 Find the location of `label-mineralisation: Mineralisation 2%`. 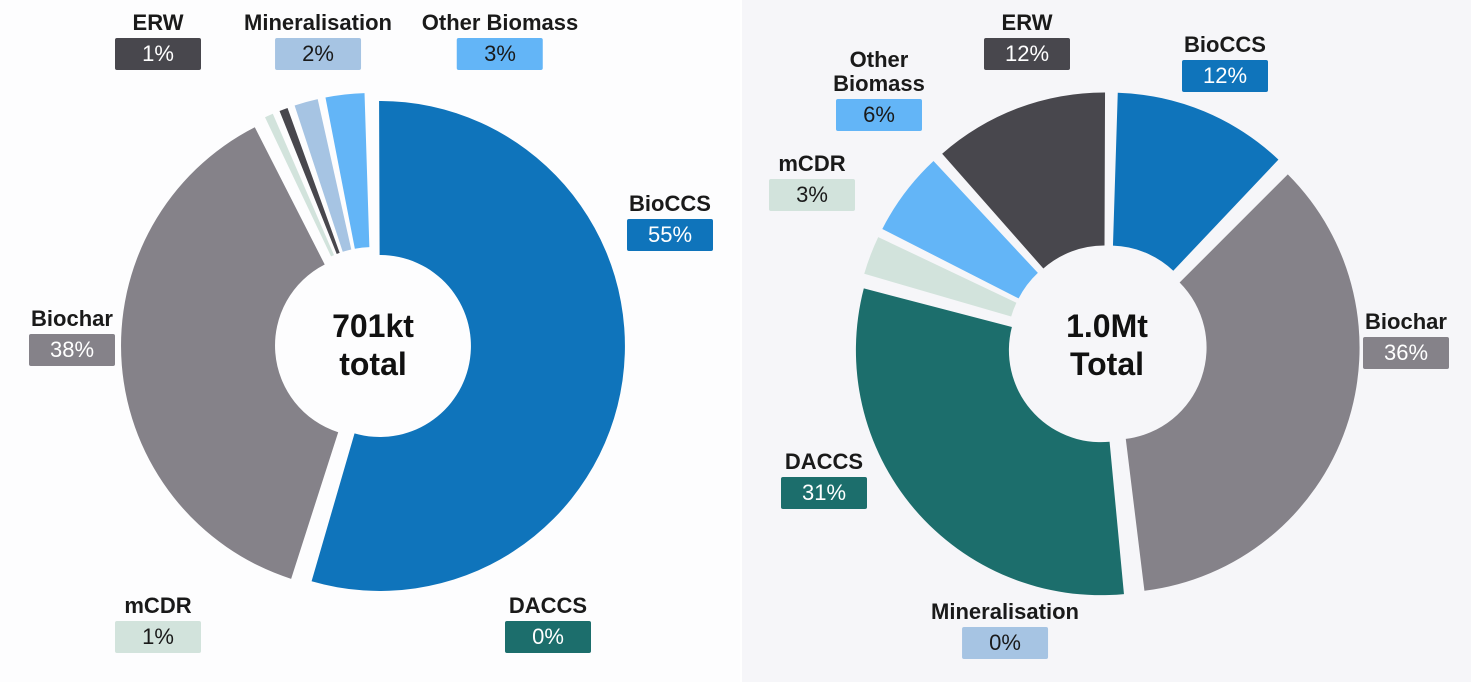

label-mineralisation: Mineralisation 2% is located at coordinates (318, 40).